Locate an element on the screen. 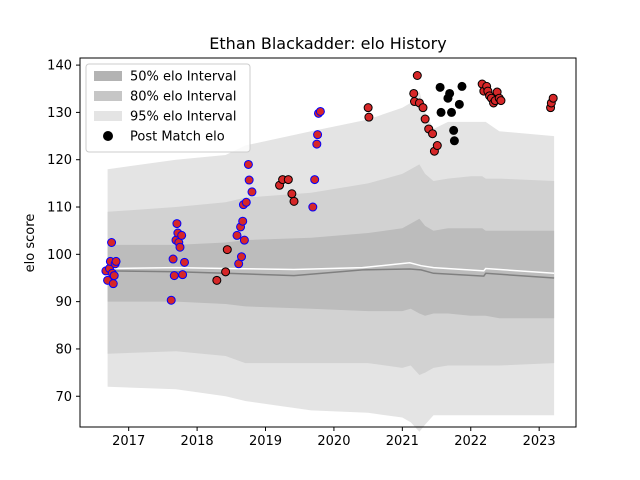  legend-box is located at coordinates (168, 108).